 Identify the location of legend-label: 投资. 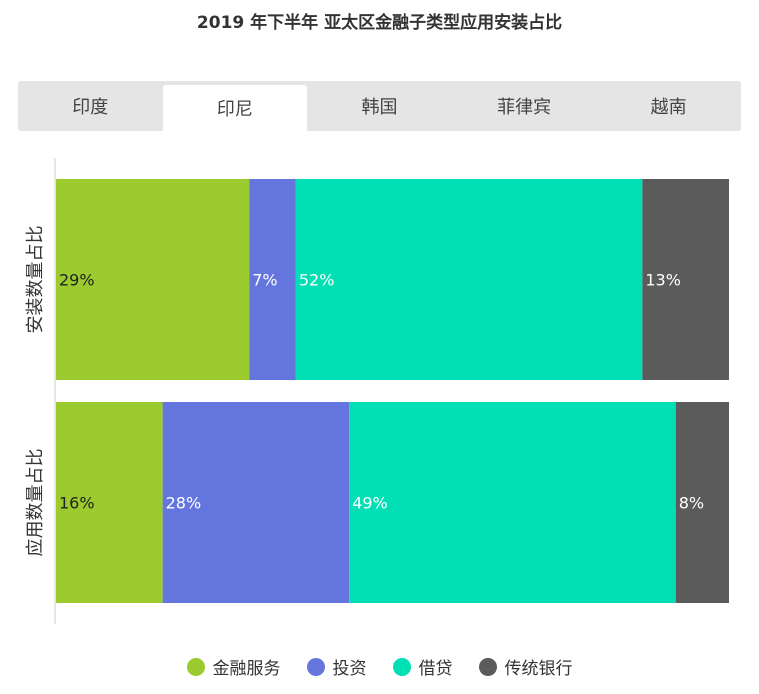
(349, 669).